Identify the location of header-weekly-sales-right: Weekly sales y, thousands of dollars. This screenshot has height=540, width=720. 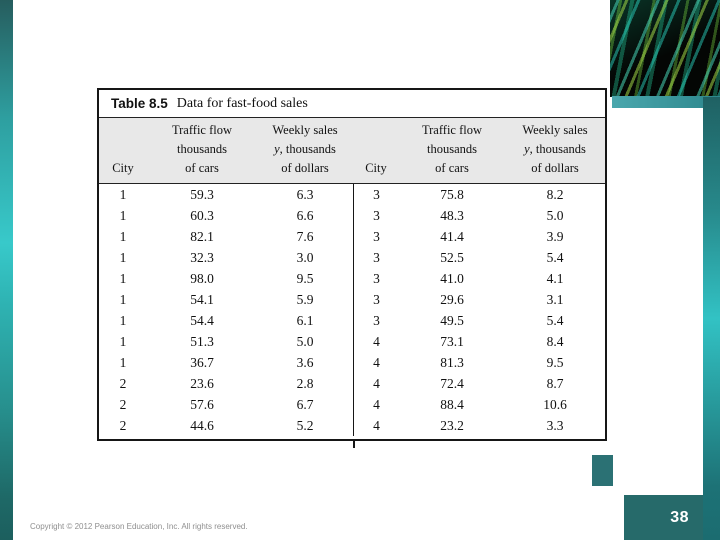
(555, 149).